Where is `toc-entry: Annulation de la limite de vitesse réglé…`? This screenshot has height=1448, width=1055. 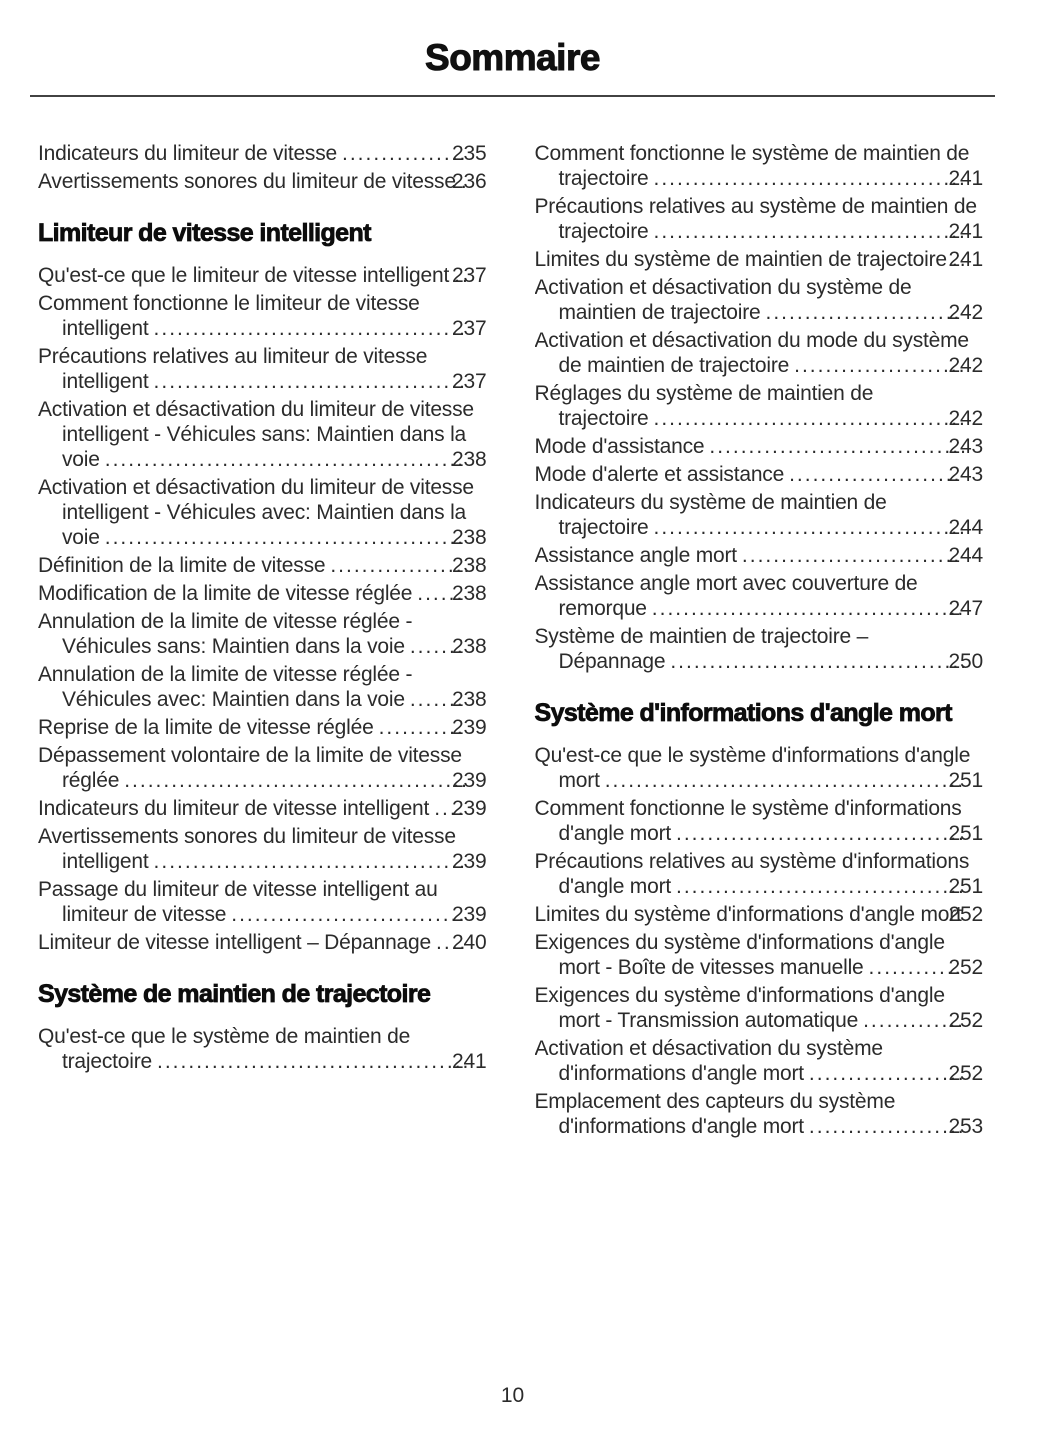 toc-entry: Annulation de la limite de vitesse réglé… is located at coordinates (262, 634).